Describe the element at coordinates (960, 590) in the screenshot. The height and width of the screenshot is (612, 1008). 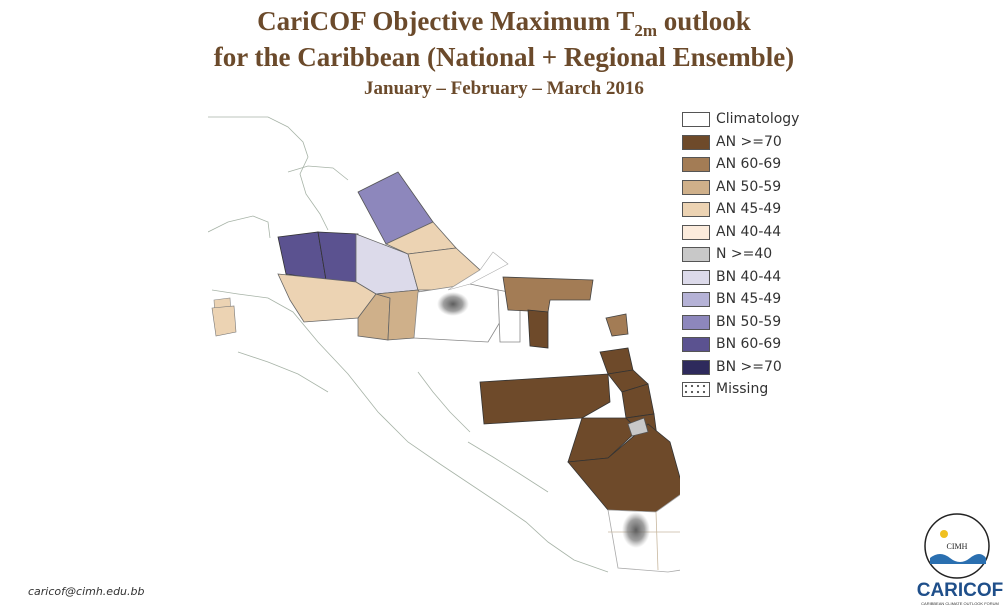
I see `logo-word: CARICOF` at that location.